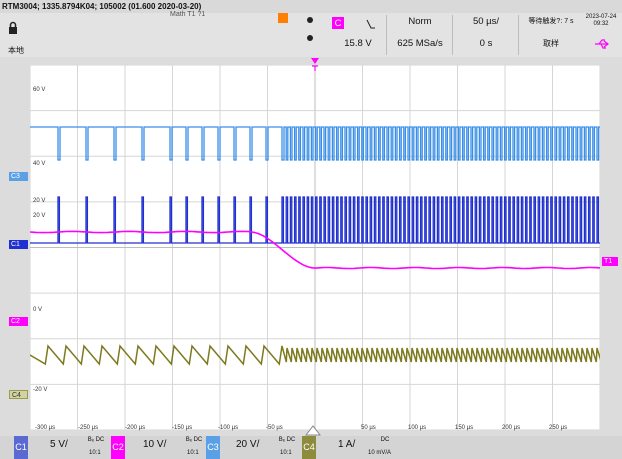 Image resolution: width=622 pixels, height=459 pixels. What do you see at coordinates (315, 143) in the screenshot?
I see `c3-waveform` at bounding box center [315, 143].